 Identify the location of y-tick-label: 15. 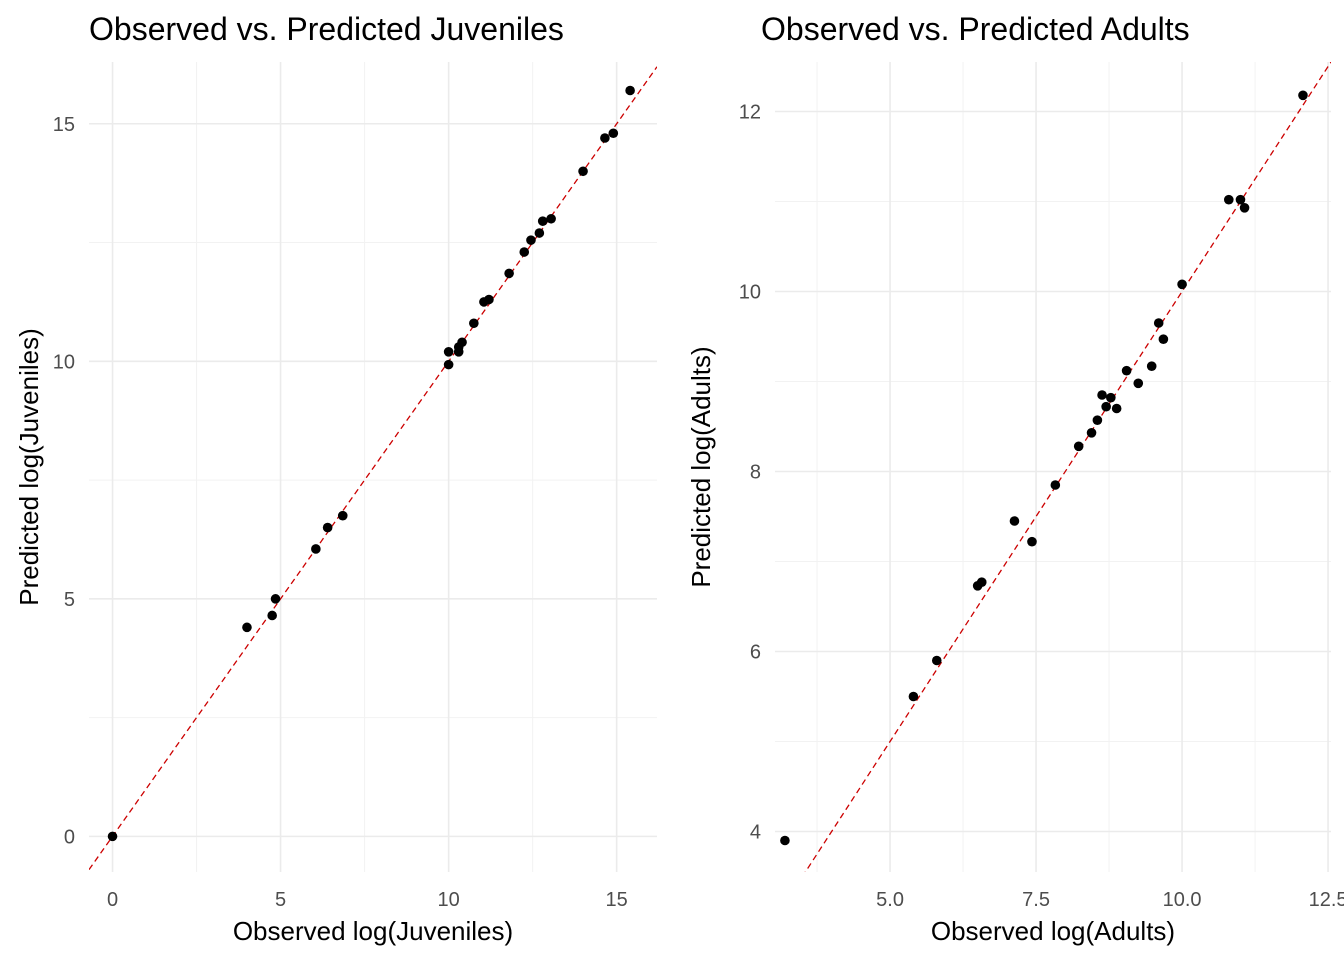
(64, 125).